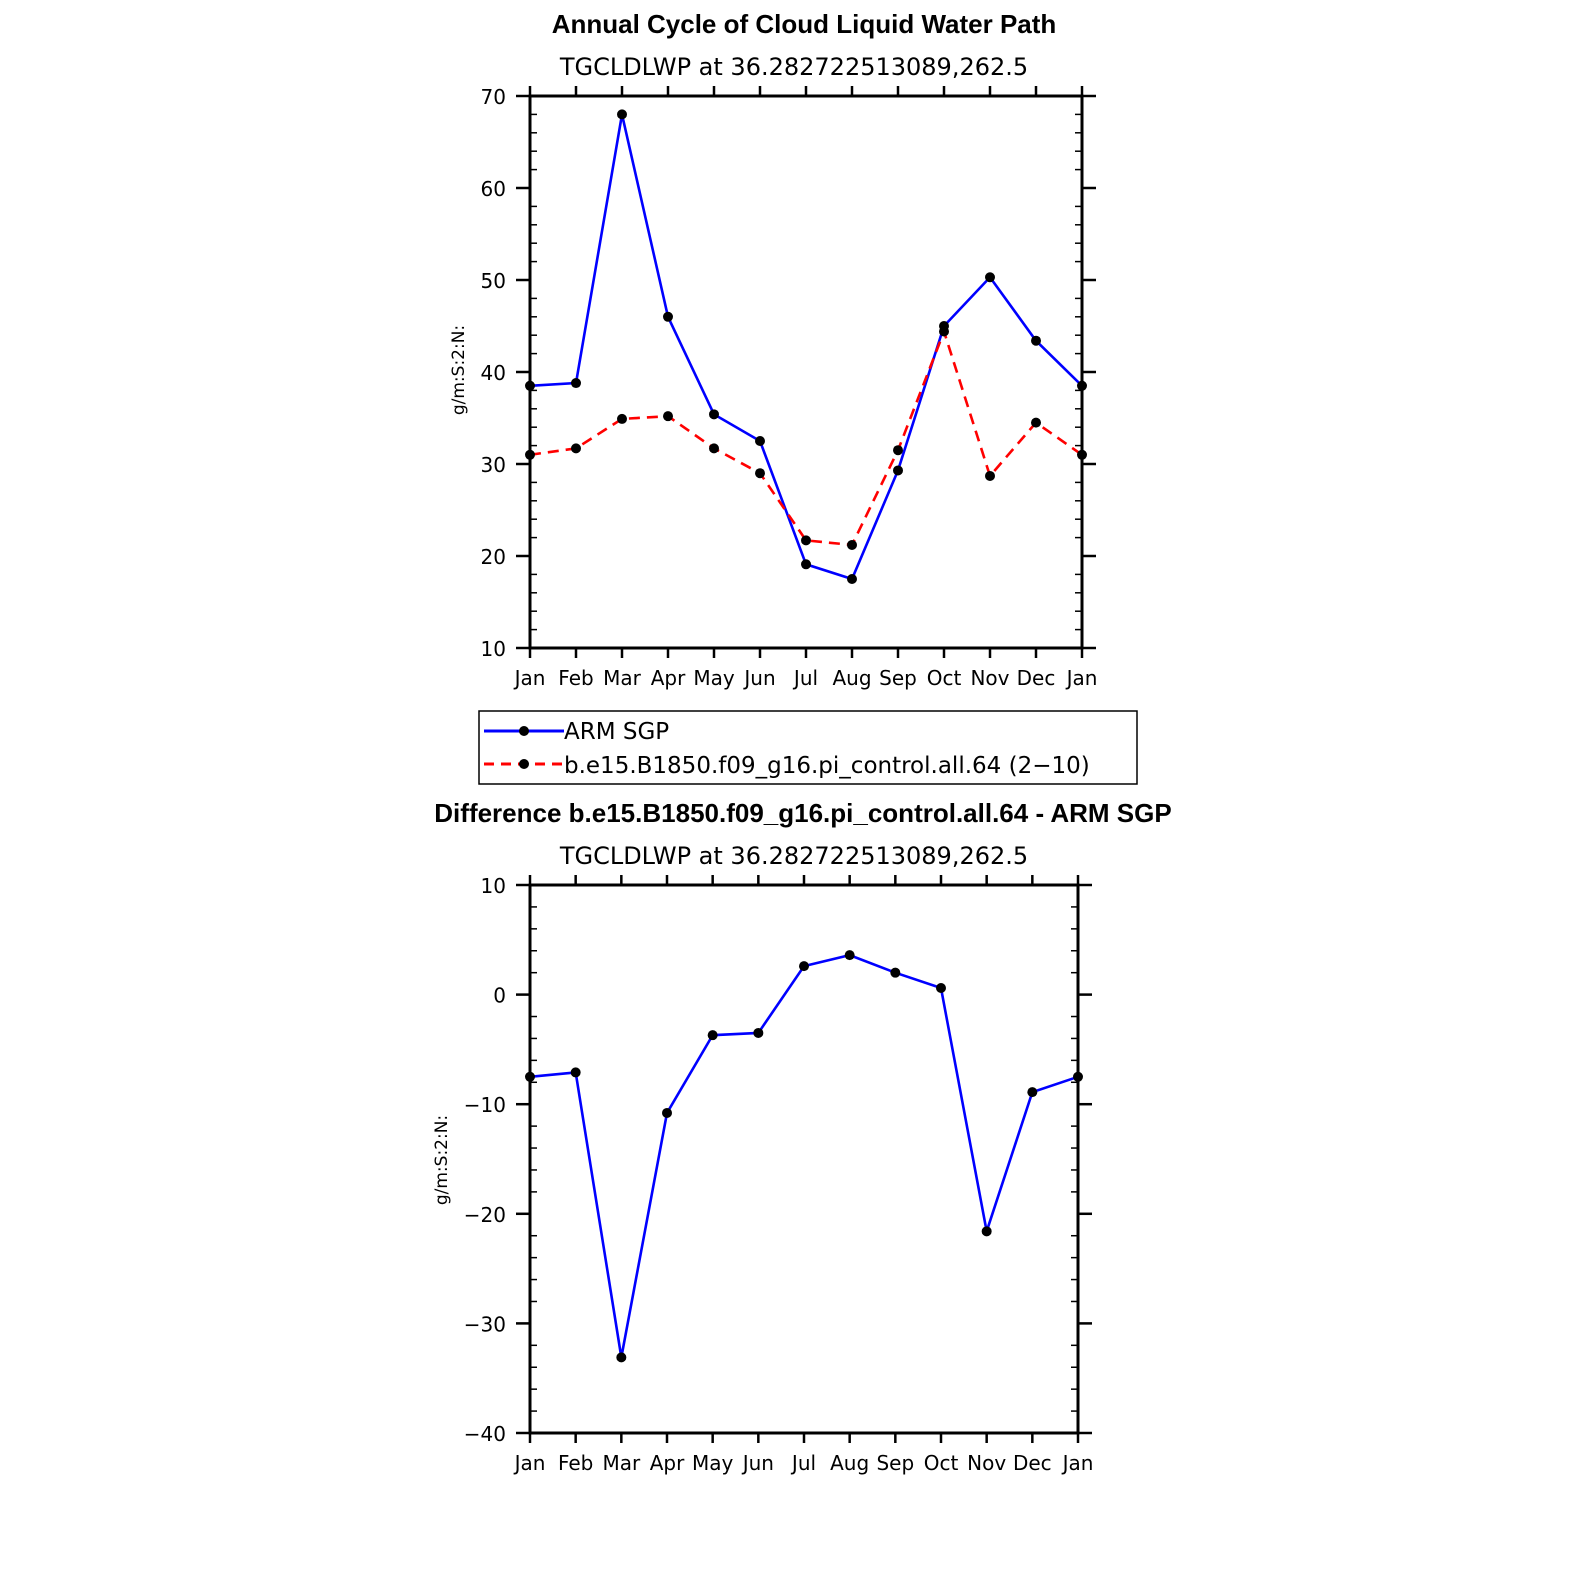  Describe the element at coordinates (493, 557) in the screenshot. I see `y-tick-label: 20` at that location.